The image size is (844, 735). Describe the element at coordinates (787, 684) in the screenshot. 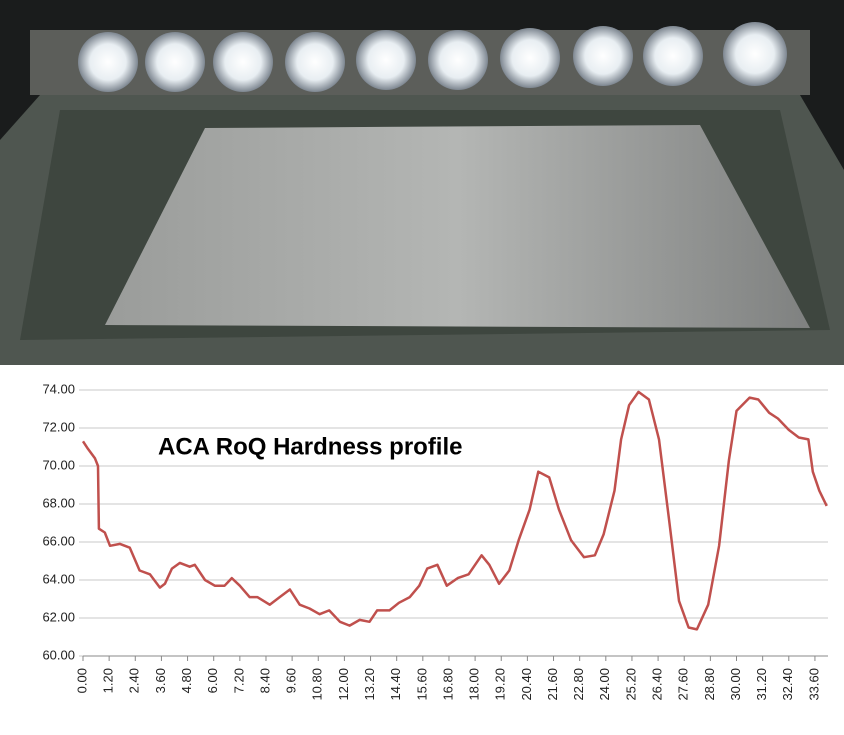

I see `x-tick-label: 32.40` at that location.